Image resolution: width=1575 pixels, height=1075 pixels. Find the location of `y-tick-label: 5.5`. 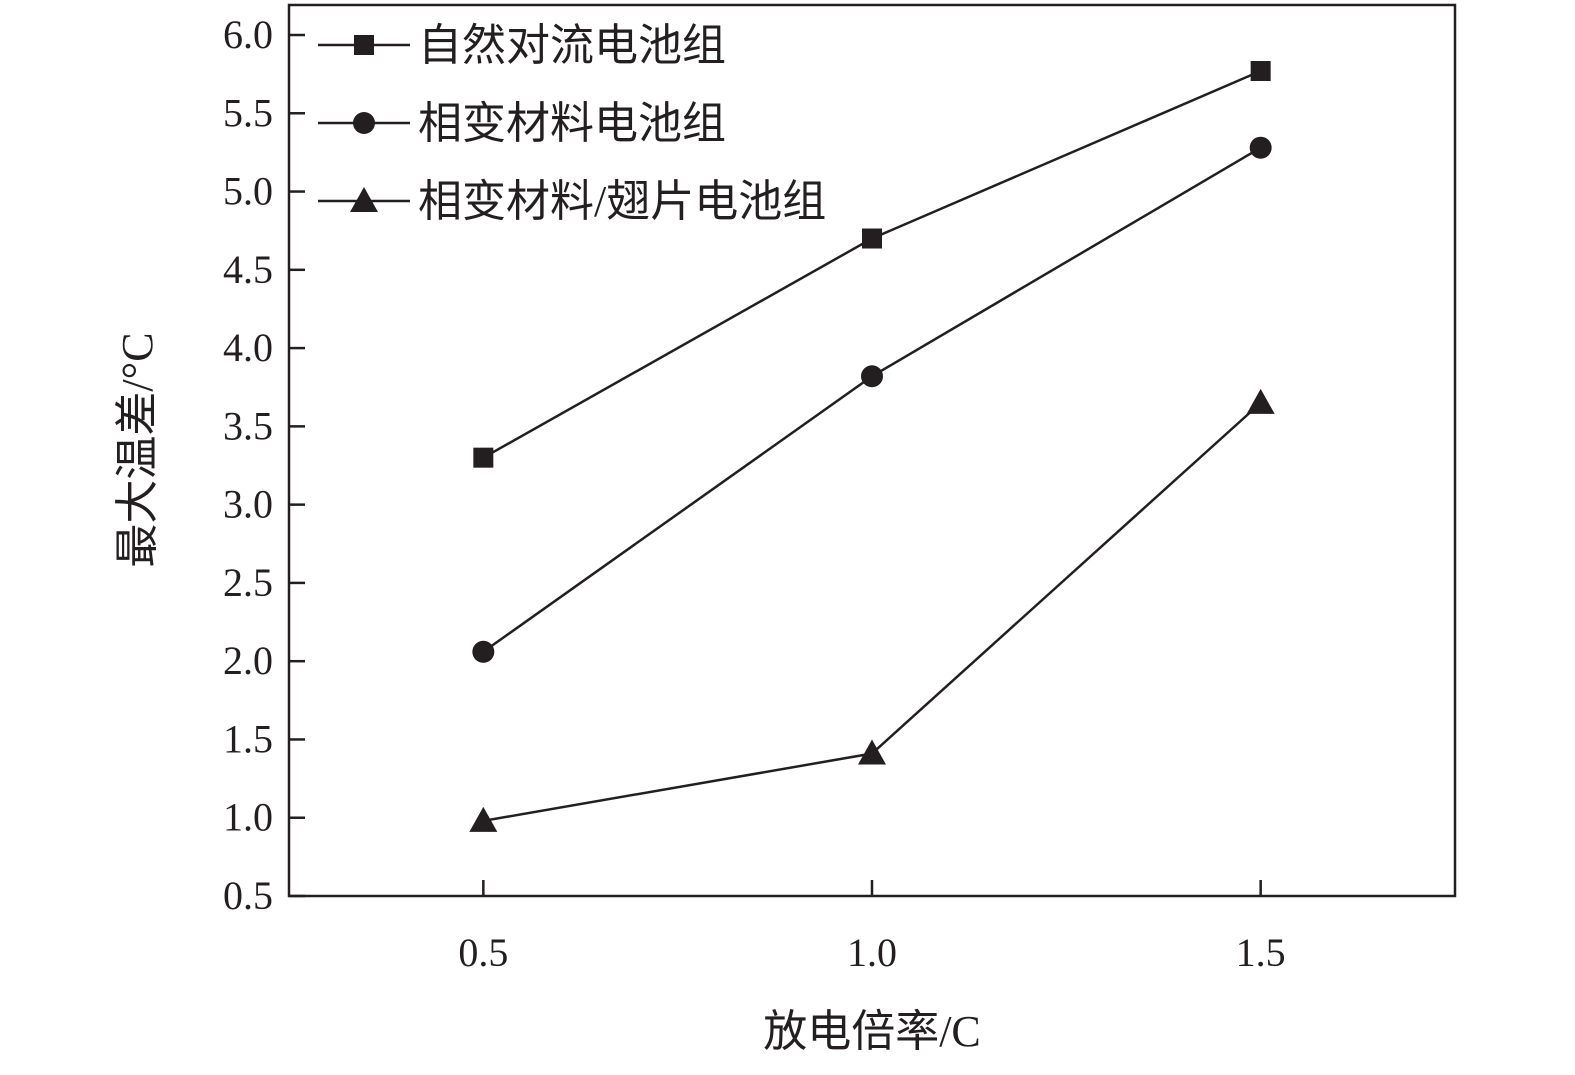

y-tick-label: 5.5 is located at coordinates (248, 112).